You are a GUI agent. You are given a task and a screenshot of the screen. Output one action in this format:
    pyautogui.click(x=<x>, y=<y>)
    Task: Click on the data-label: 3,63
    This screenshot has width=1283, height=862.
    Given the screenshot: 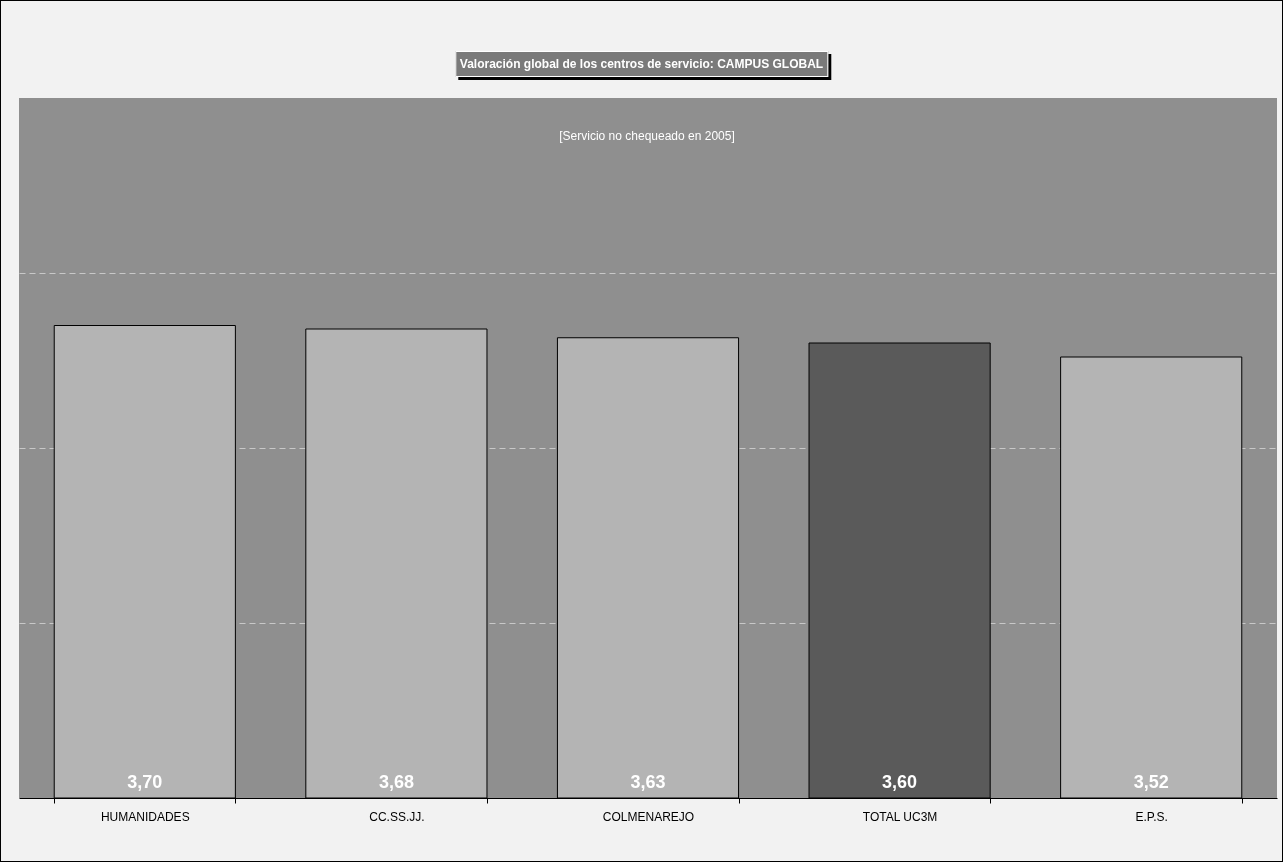 What is the action you would take?
    pyautogui.click(x=648, y=782)
    